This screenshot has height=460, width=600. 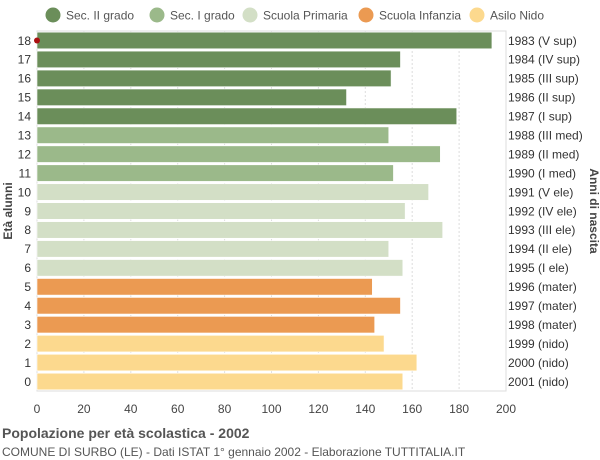 I want to click on x-tick-label-7: 140, so click(x=365, y=409).